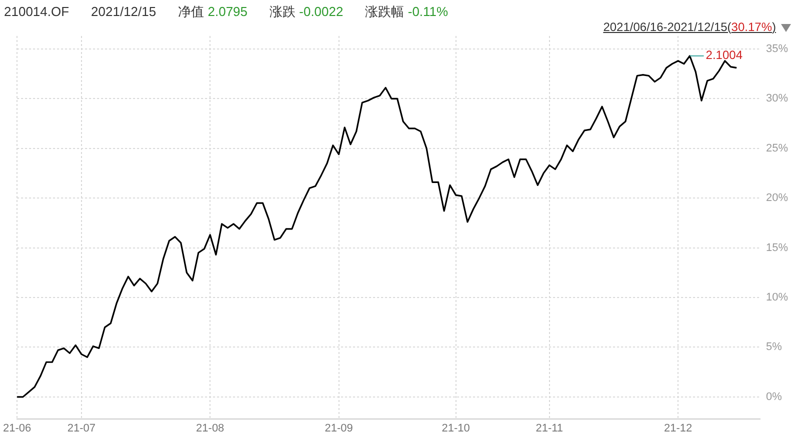 The image size is (796, 440). What do you see at coordinates (774, 347) in the screenshot?
I see `y-tick-label: 5%` at bounding box center [774, 347].